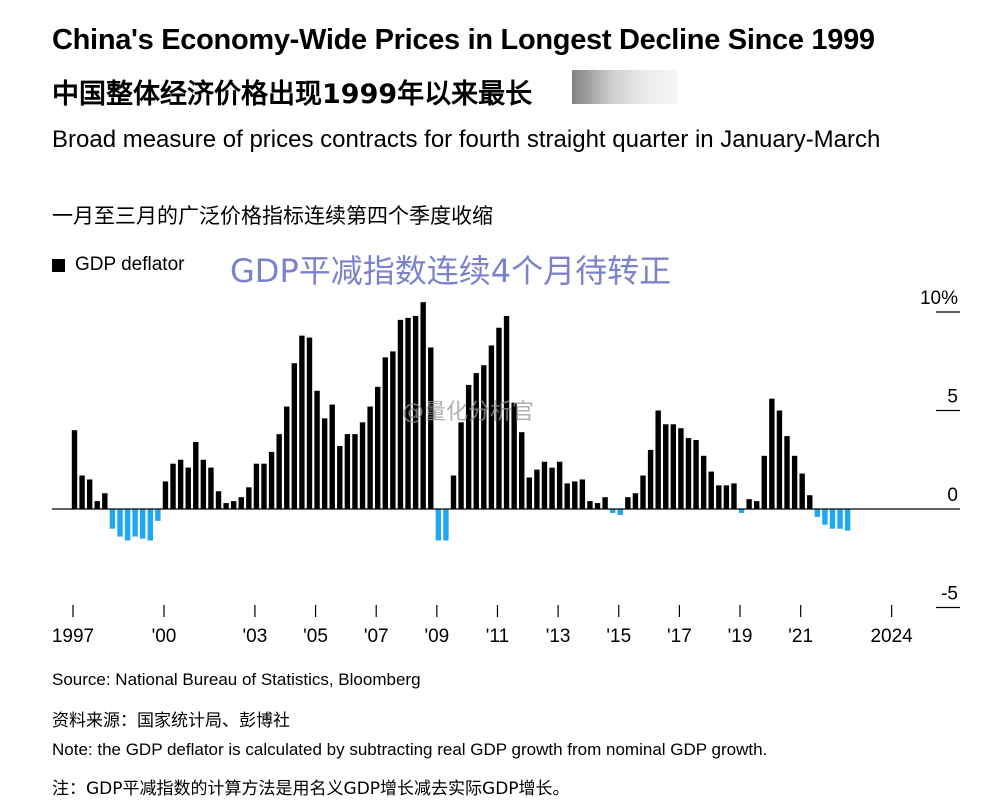 This screenshot has width=998, height=812. Describe the element at coordinates (949, 594) in the screenshot. I see `y-tick-label: -5` at that location.